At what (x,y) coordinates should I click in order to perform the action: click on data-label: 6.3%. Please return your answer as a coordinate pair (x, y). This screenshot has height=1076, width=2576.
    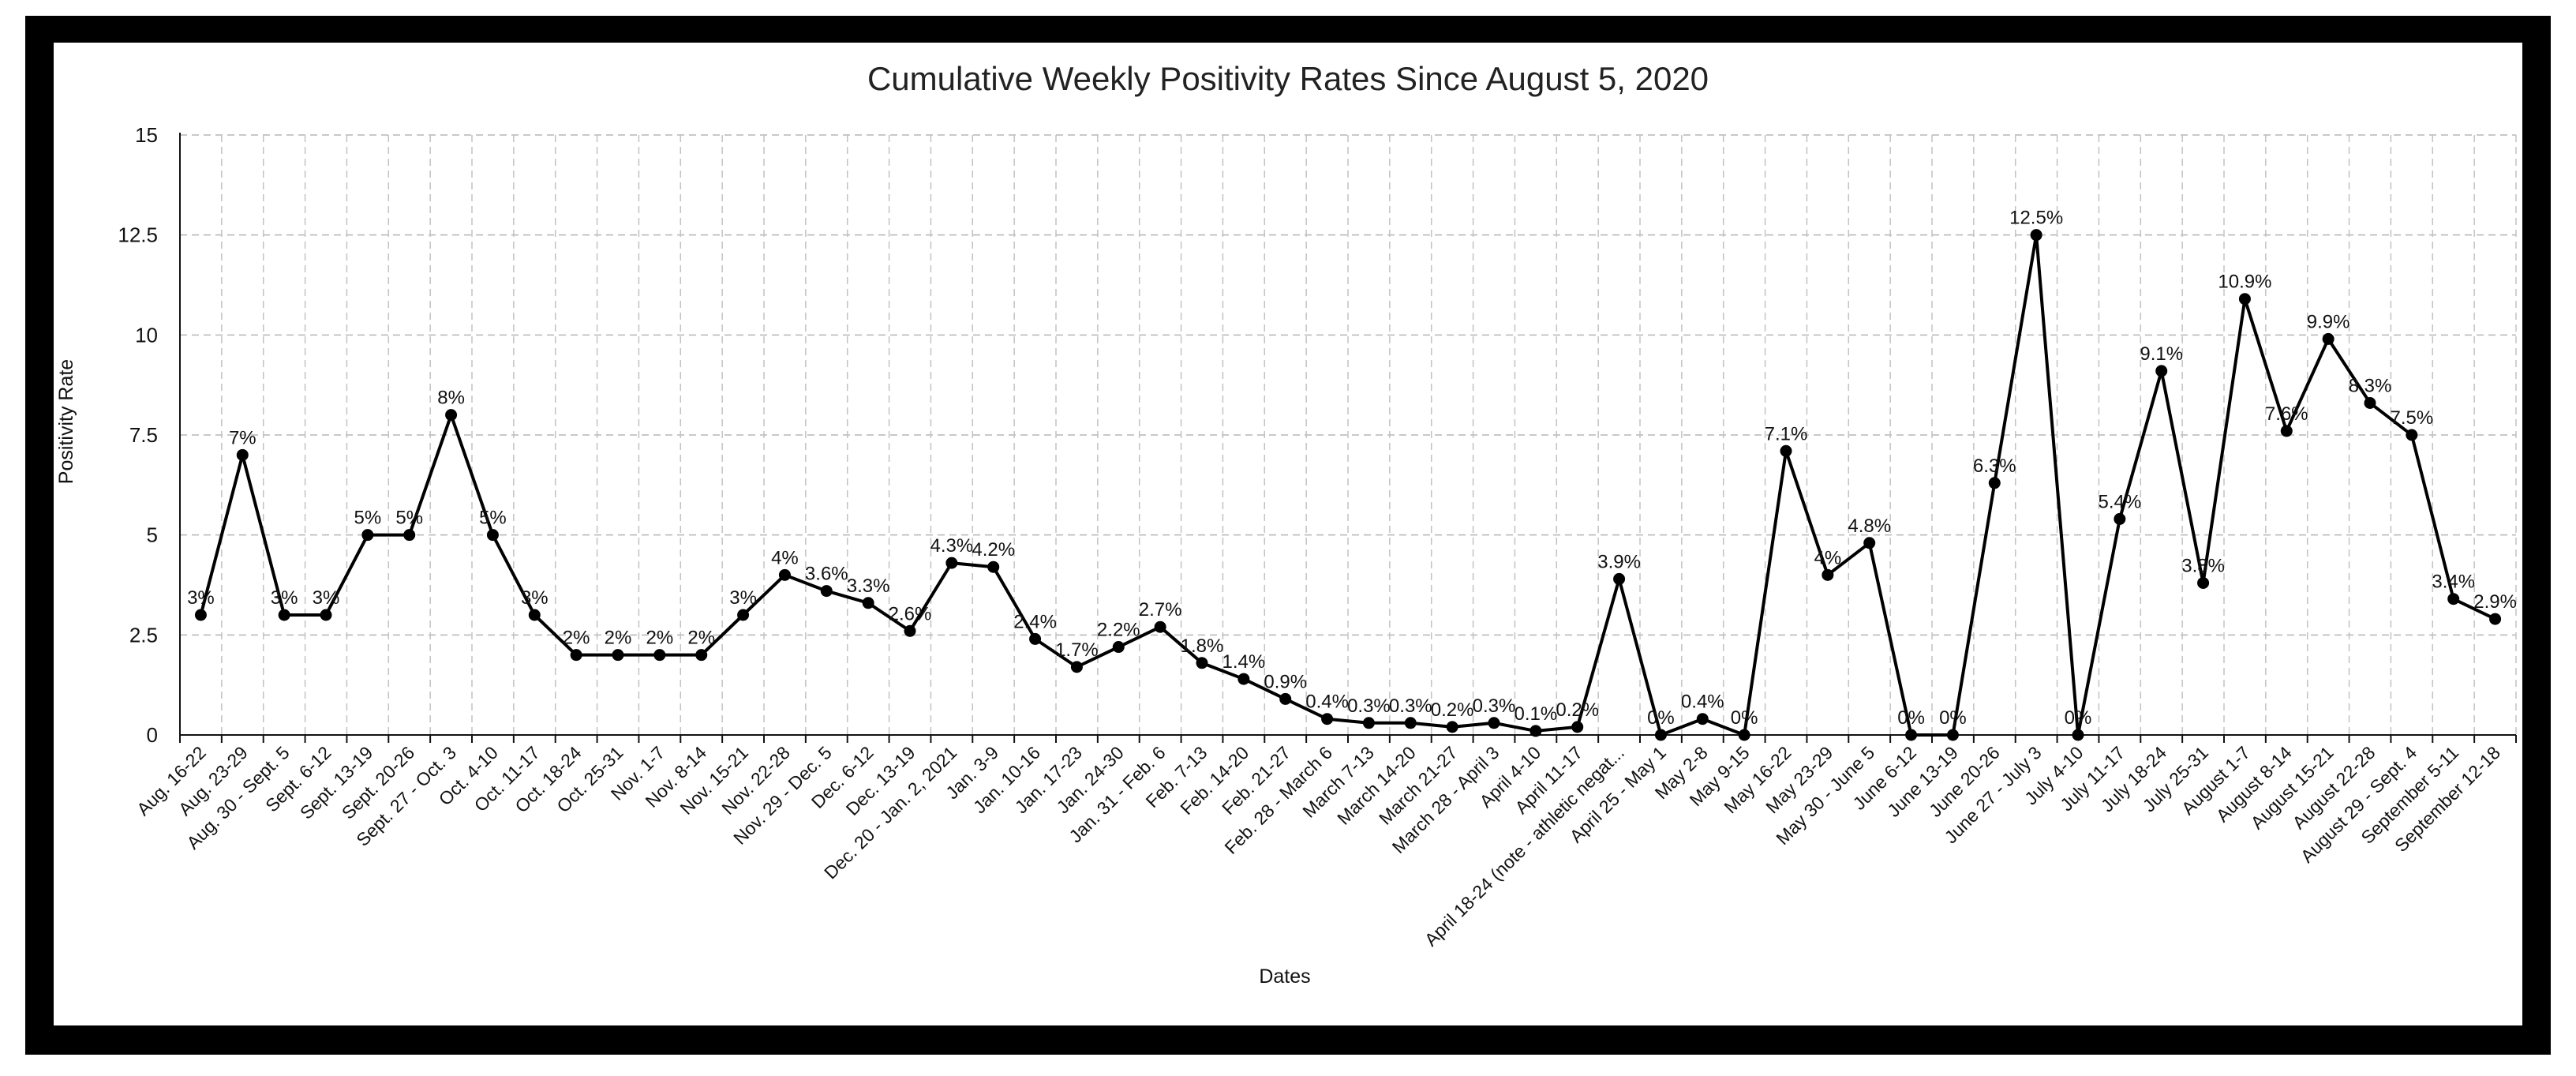
    Looking at the image, I should click on (1994, 467).